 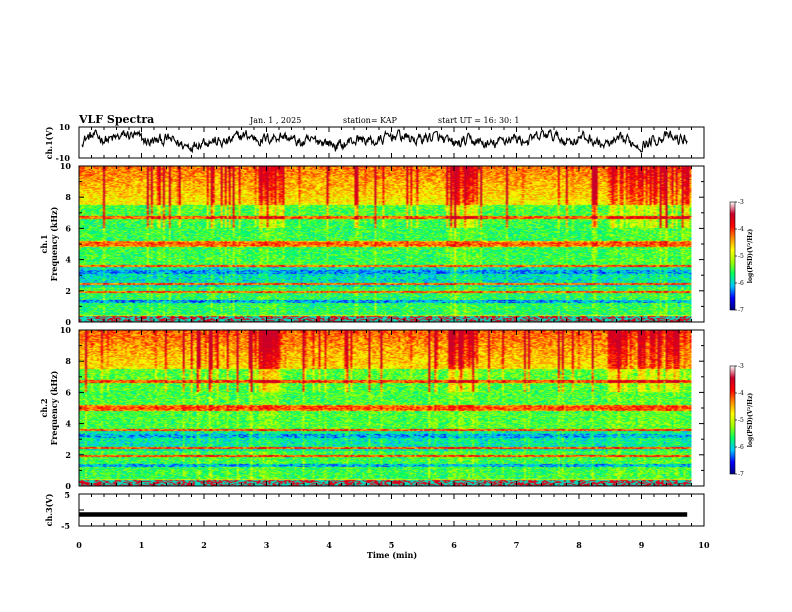 What do you see at coordinates (704, 545) in the screenshot?
I see `time-tick-label: 10` at bounding box center [704, 545].